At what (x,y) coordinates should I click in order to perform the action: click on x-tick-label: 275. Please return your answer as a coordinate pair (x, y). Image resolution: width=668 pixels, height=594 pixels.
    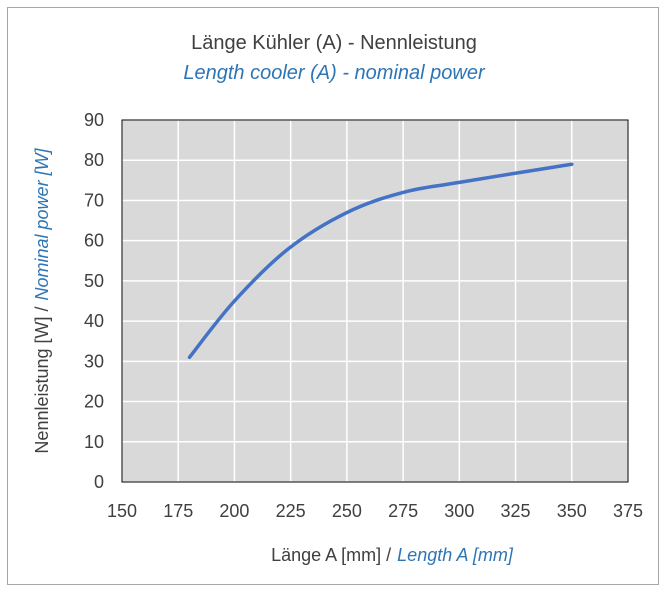
    Looking at the image, I should click on (403, 511).